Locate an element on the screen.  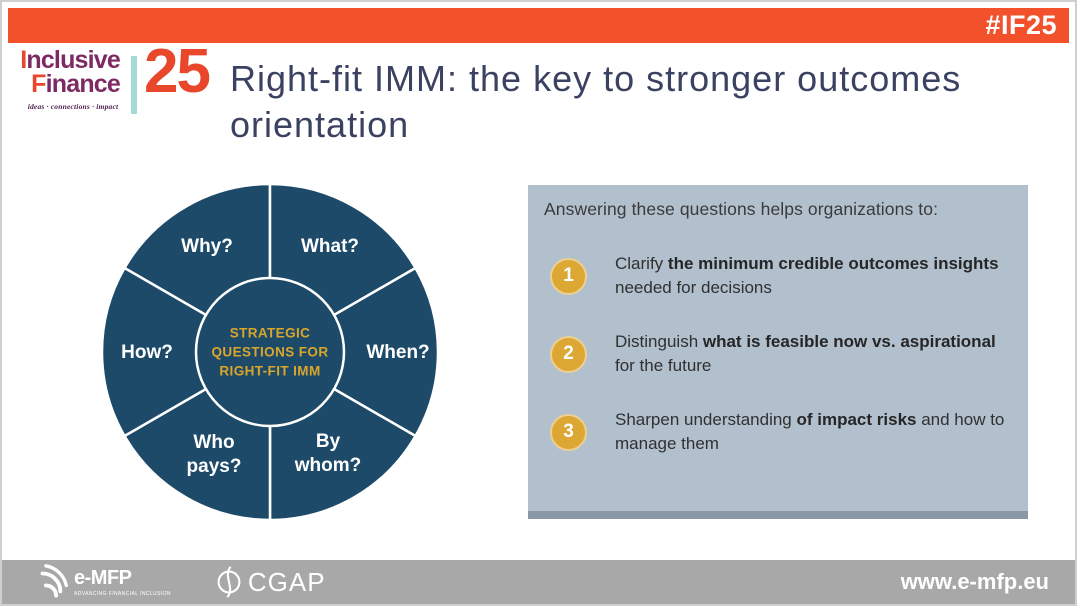
logo-word-finance: Finance is located at coordinates (69, 84).